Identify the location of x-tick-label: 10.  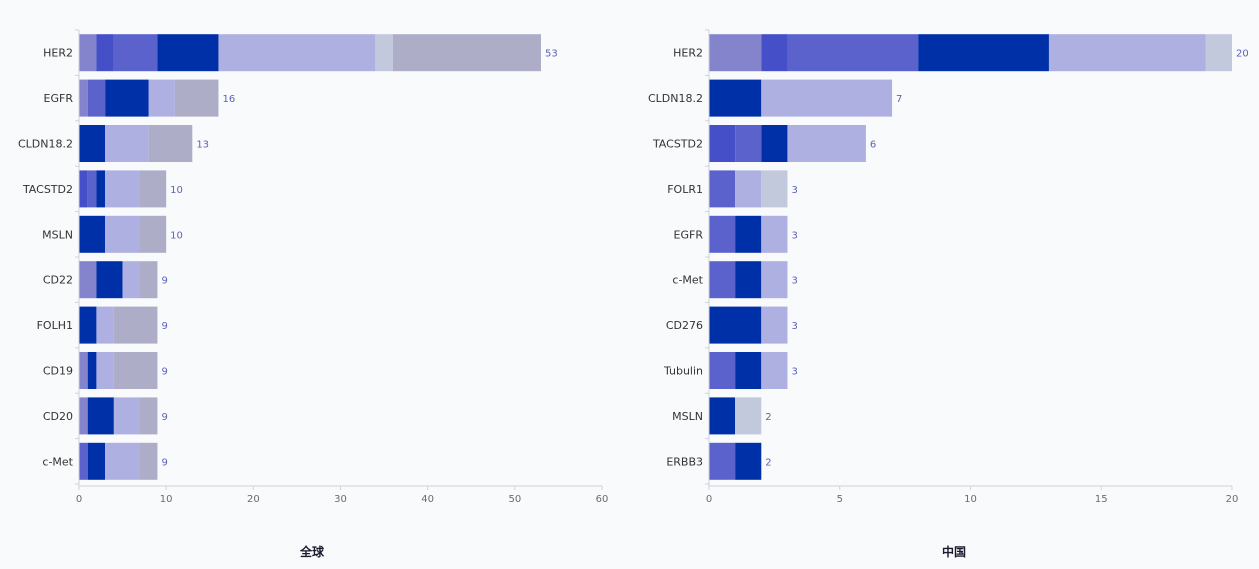
(166, 499).